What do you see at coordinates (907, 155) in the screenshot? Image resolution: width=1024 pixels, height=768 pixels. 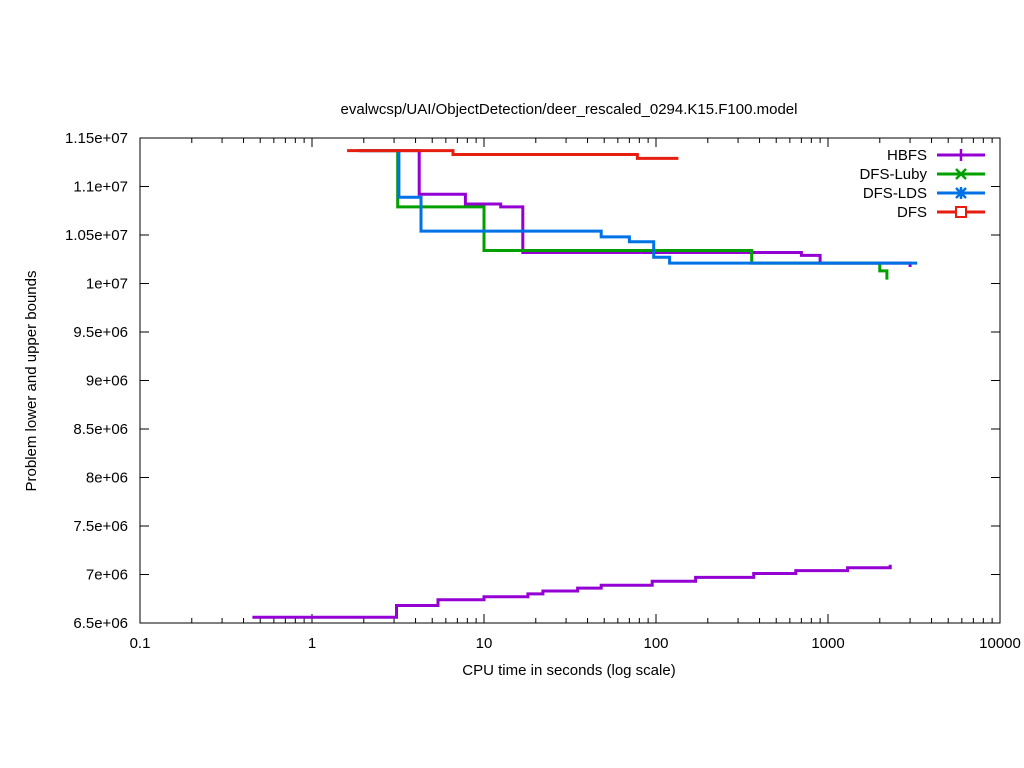 I see `legend-label: HBFS` at bounding box center [907, 155].